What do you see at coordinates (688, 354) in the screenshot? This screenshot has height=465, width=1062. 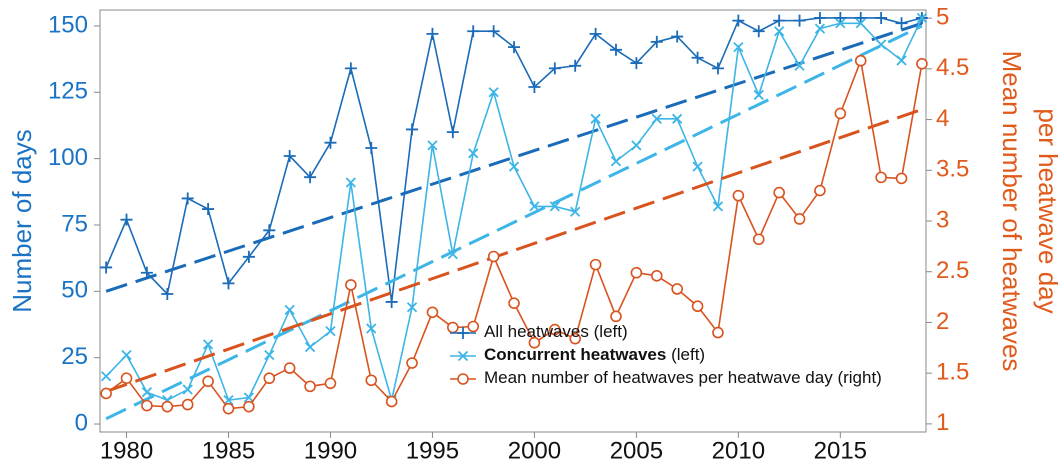 I see `legend-note: (left)` at bounding box center [688, 354].